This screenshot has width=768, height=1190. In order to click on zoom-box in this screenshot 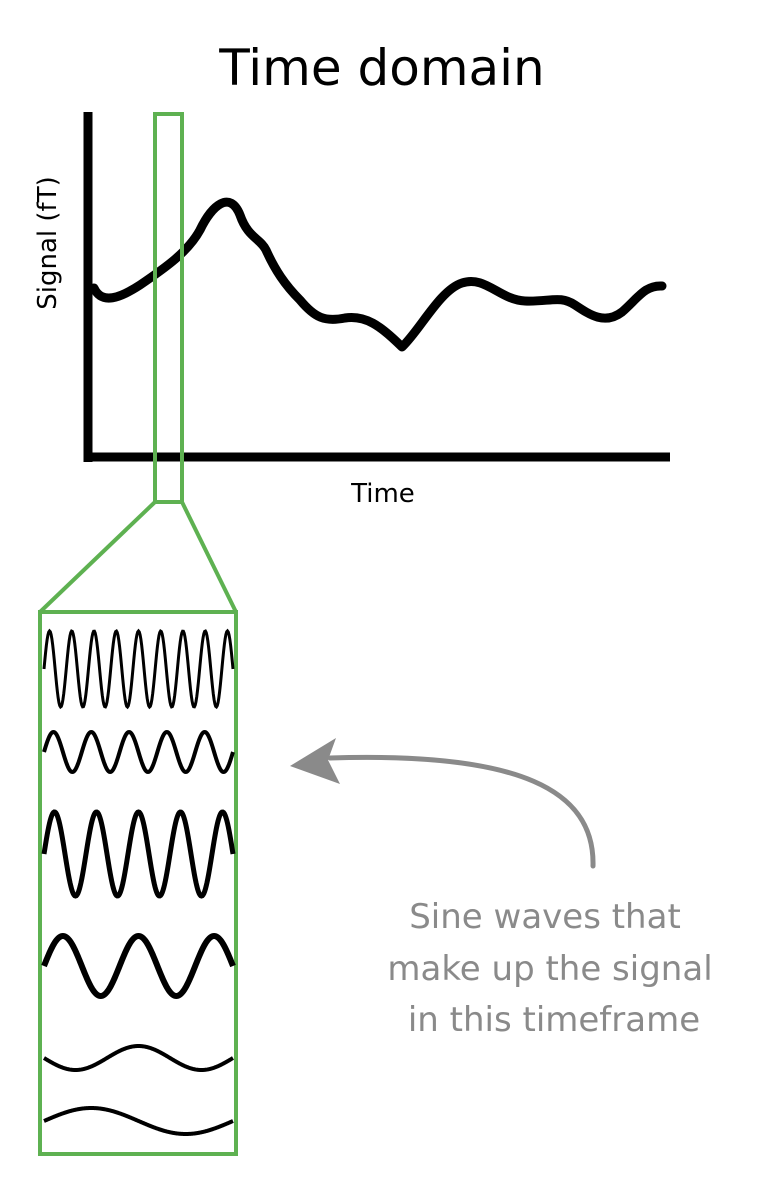, I will do `click(138, 883)`.